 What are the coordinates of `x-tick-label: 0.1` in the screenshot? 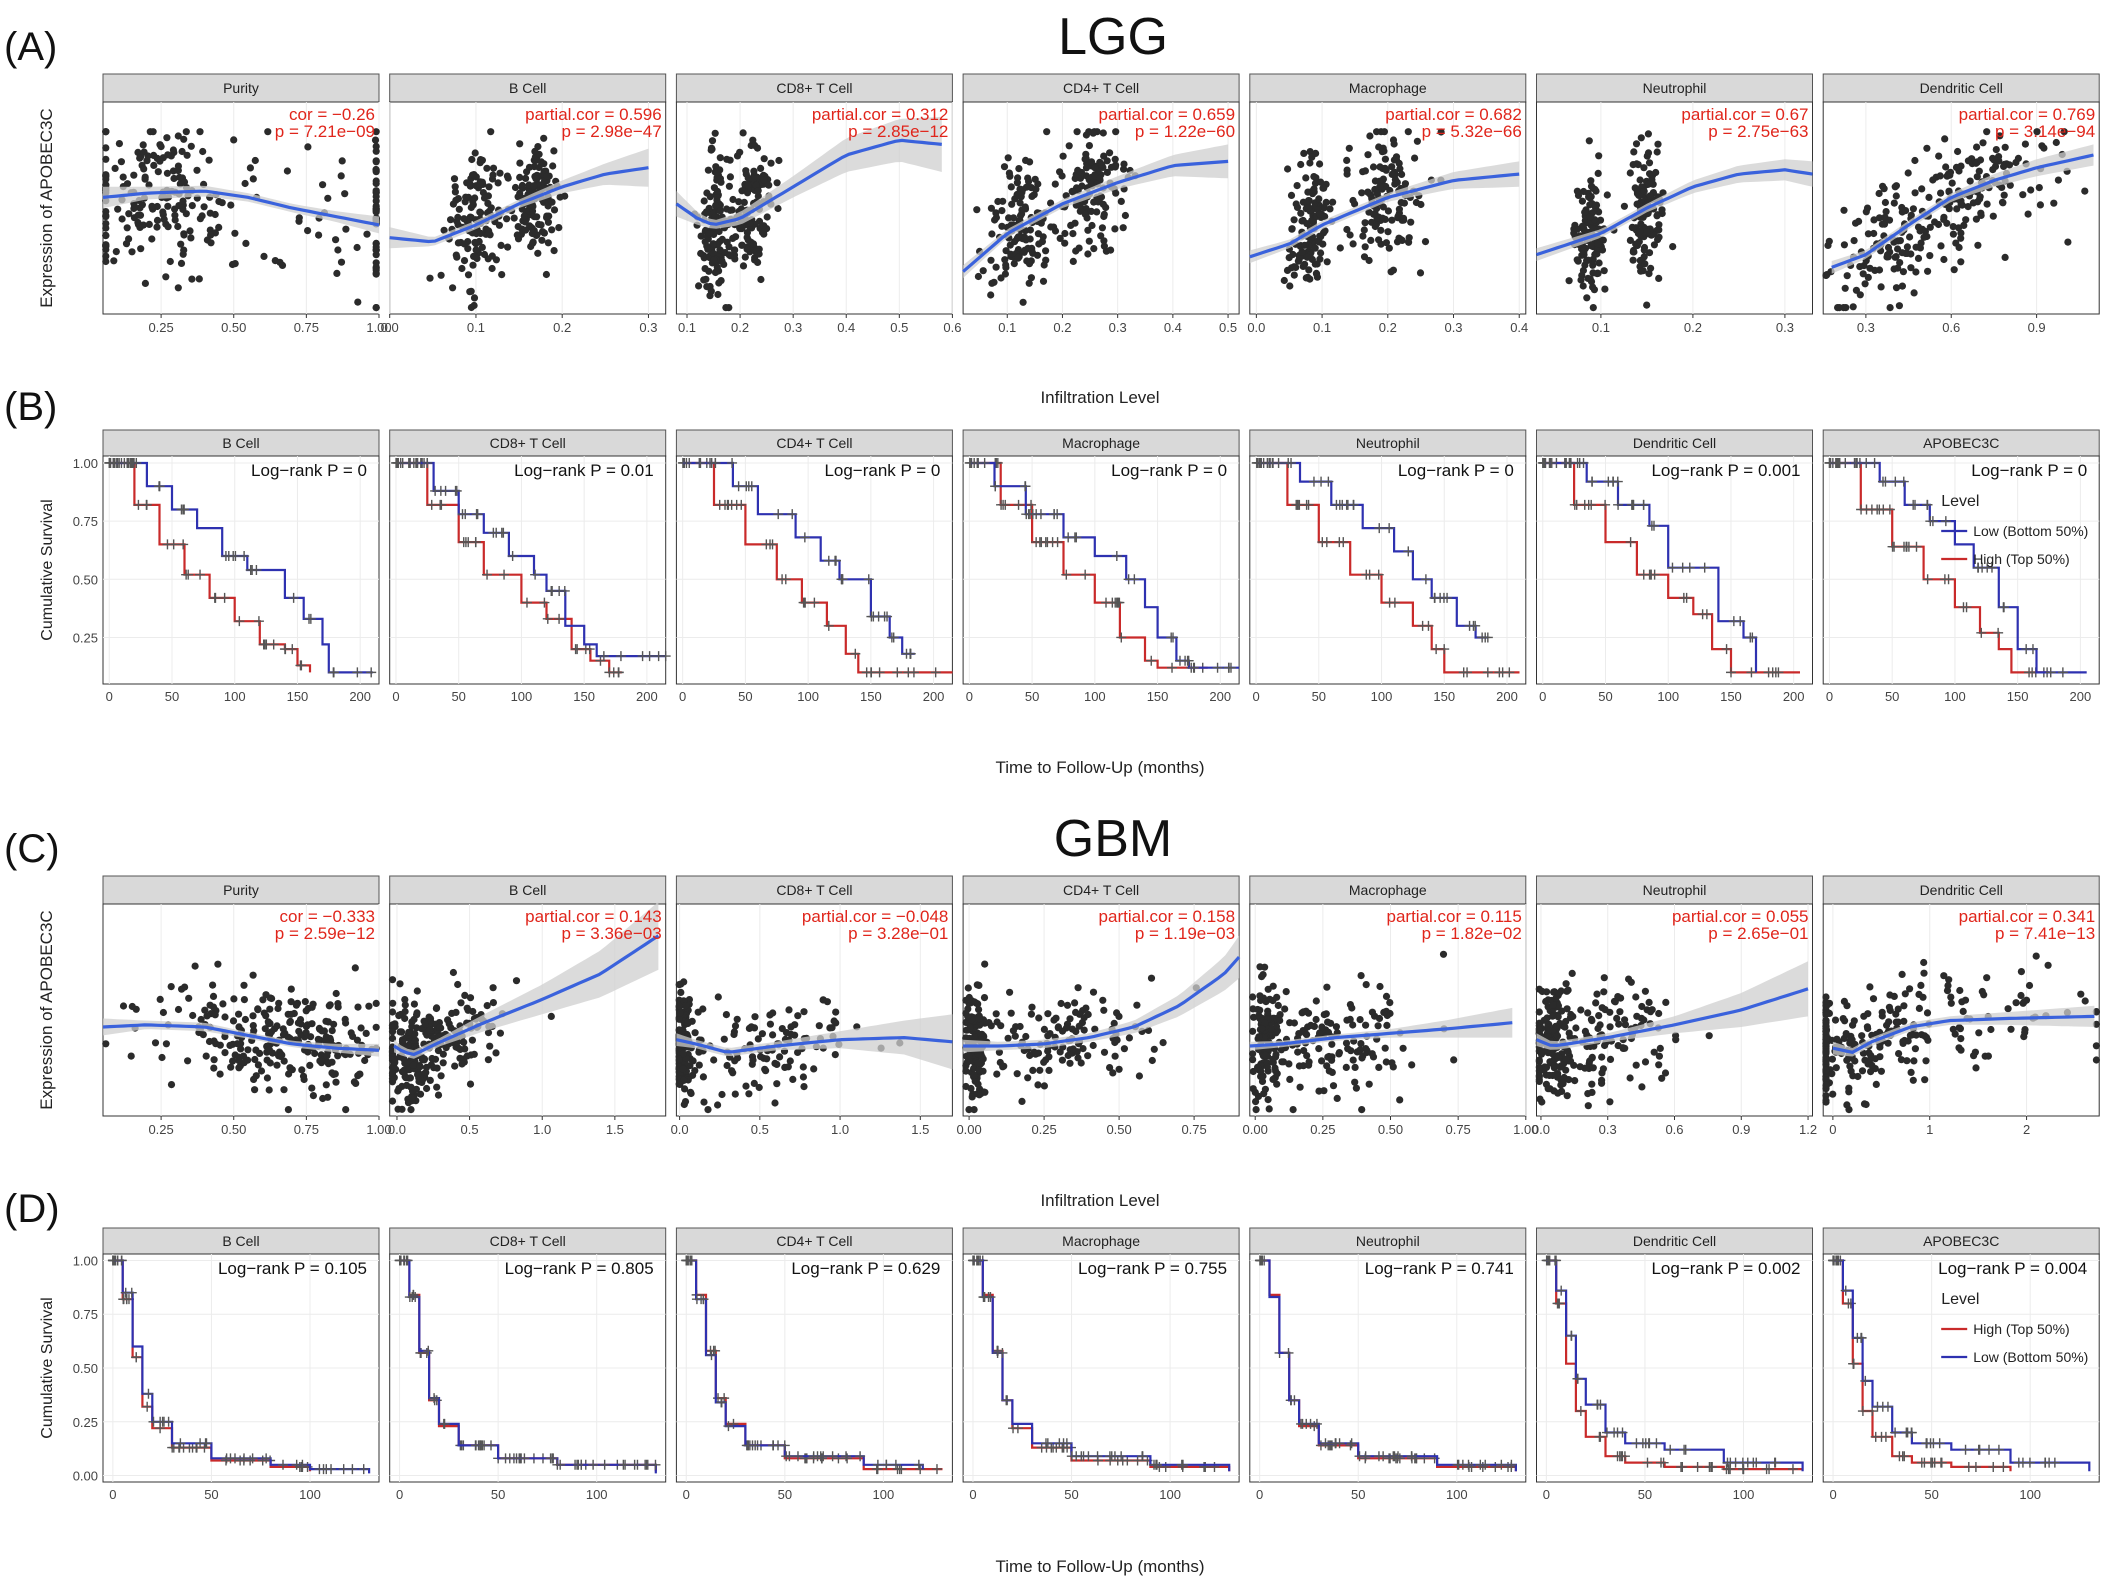 It's located at (1322, 327).